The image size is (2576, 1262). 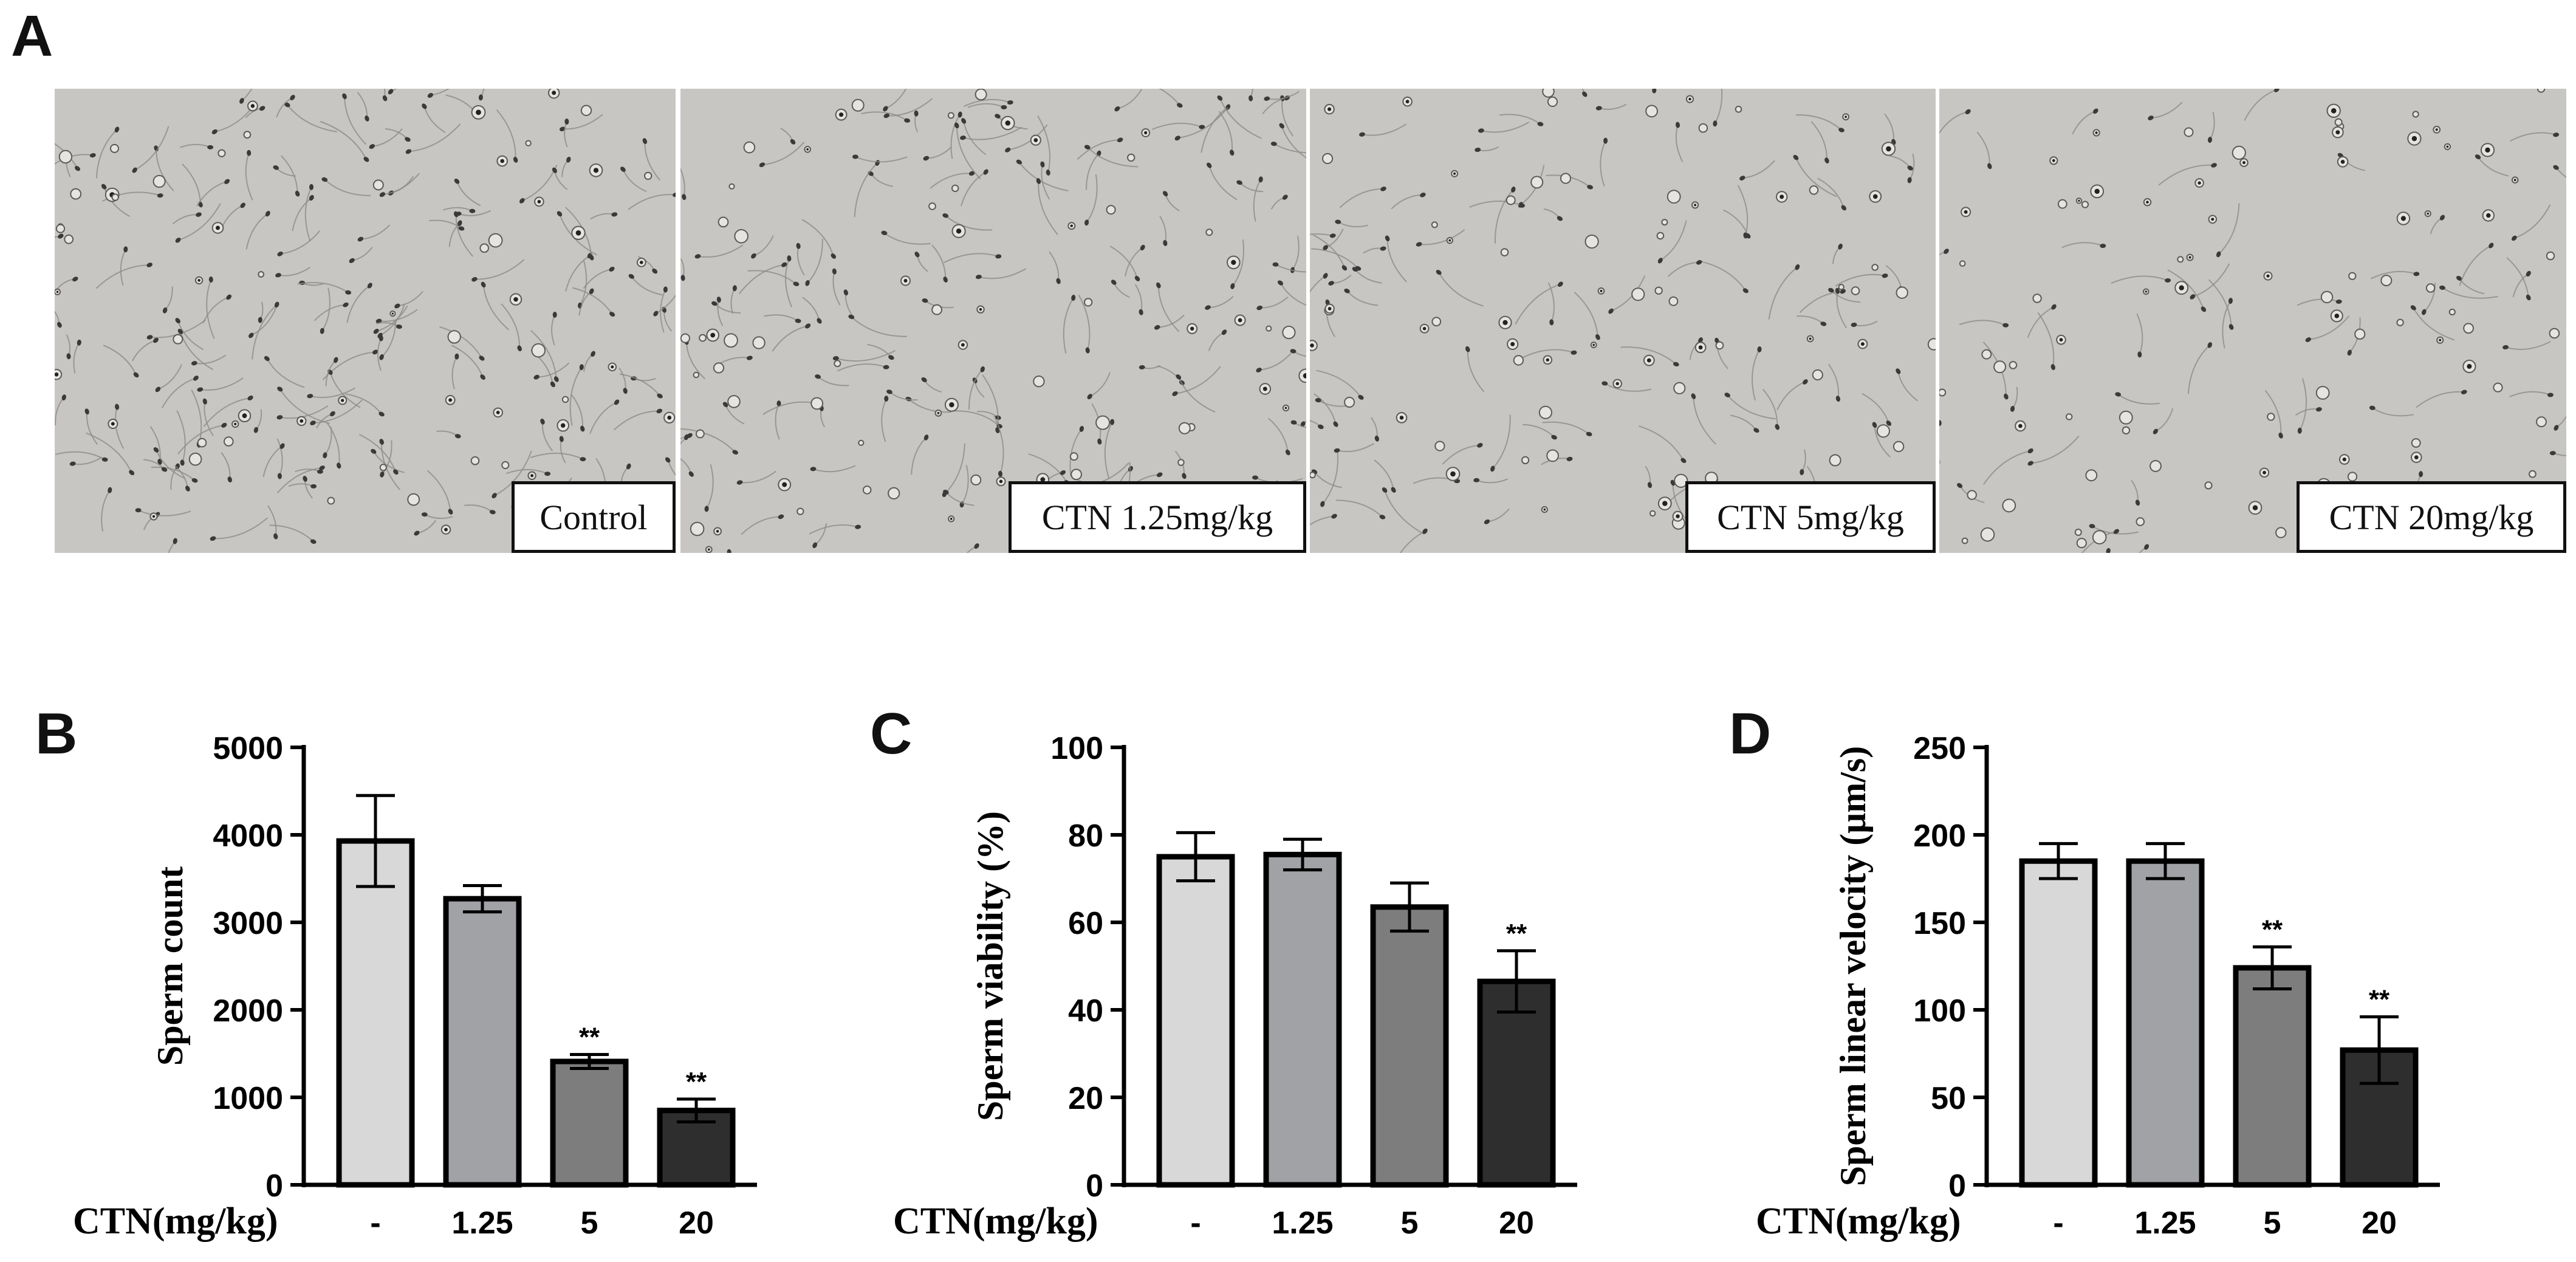 What do you see at coordinates (1853, 966) in the screenshot?
I see `y-axis-label: Sperm linear velocity (μm/s)` at bounding box center [1853, 966].